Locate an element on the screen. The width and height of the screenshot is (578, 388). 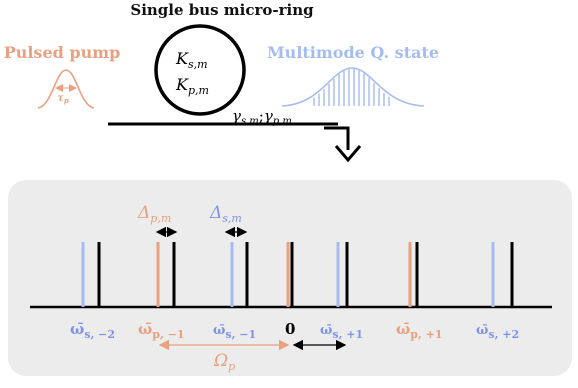
output-arrow-head is located at coordinates (348, 154).